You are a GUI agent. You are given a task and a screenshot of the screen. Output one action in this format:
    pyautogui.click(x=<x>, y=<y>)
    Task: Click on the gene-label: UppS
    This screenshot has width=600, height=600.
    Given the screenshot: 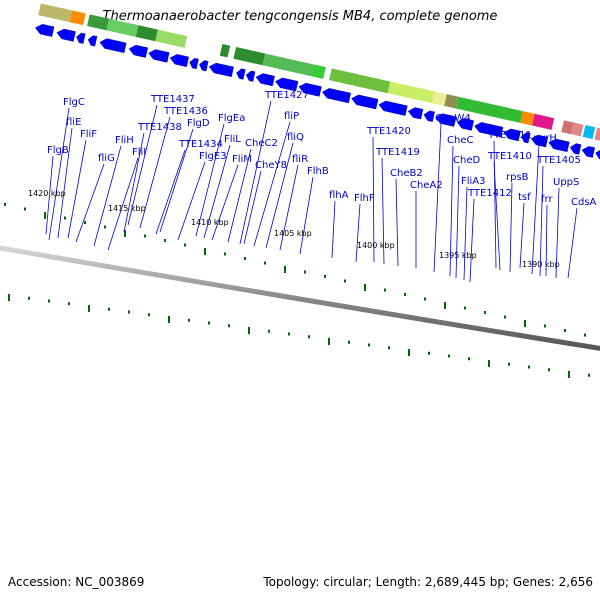 What is the action you would take?
    pyautogui.click(x=566, y=182)
    